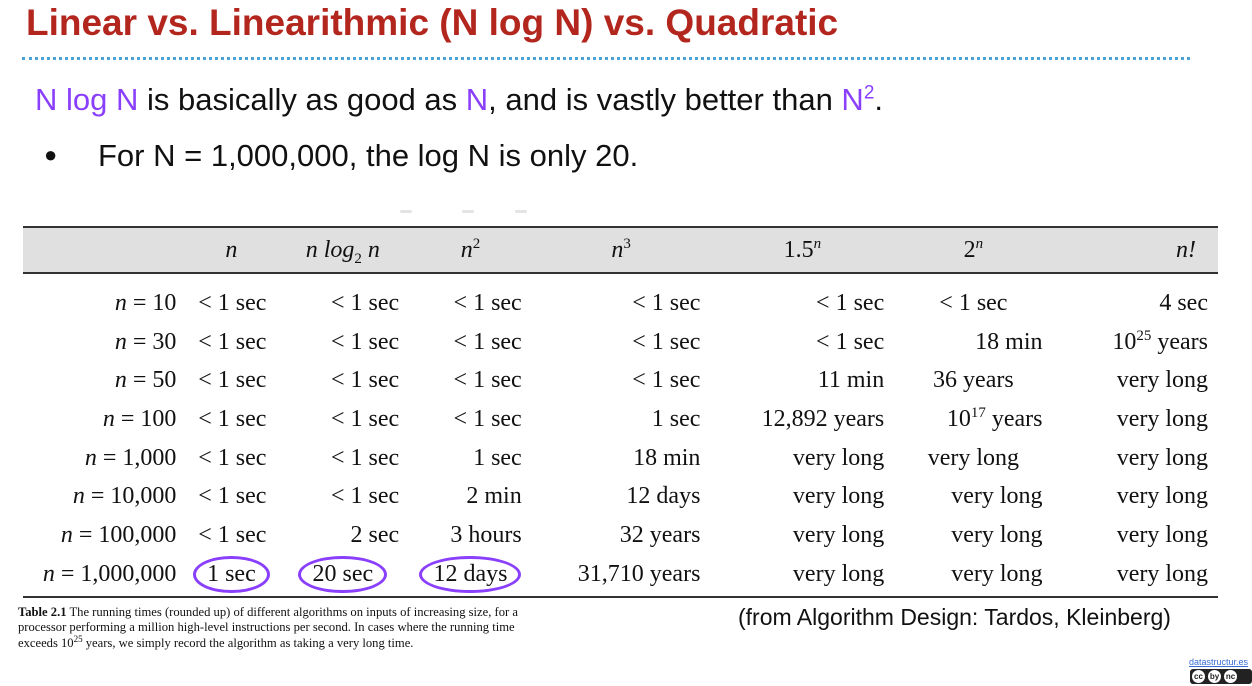 This screenshot has width=1252, height=686. I want to click on header-1-5-pow-n: 1.5n, so click(802, 250).